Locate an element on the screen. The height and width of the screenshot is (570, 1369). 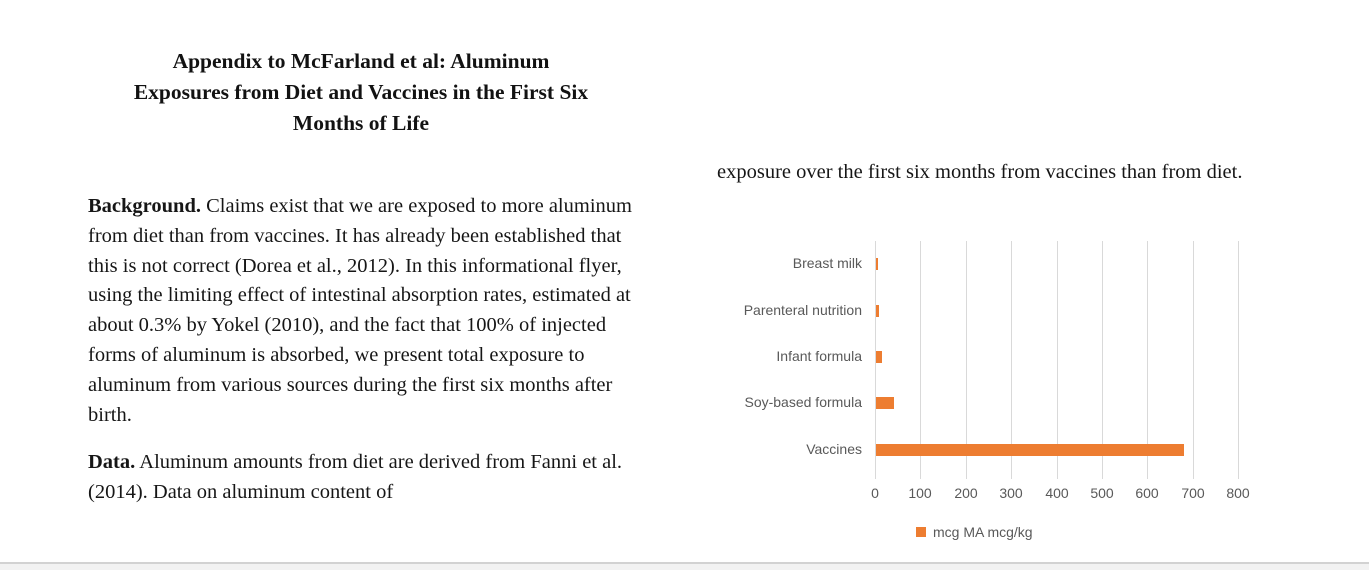
x-tick-label: 500 is located at coordinates (1102, 493).